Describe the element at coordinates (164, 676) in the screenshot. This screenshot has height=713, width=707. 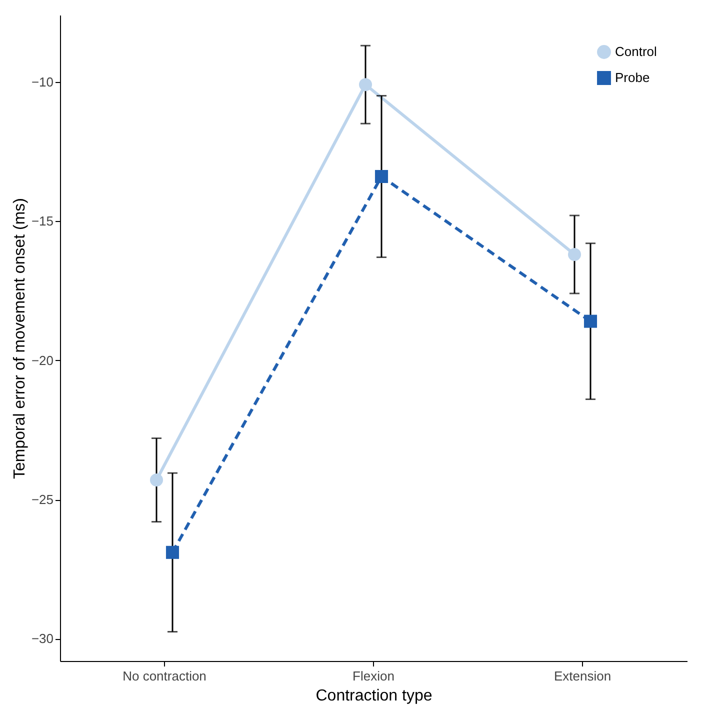
I see `x-tick-label: No contraction` at that location.